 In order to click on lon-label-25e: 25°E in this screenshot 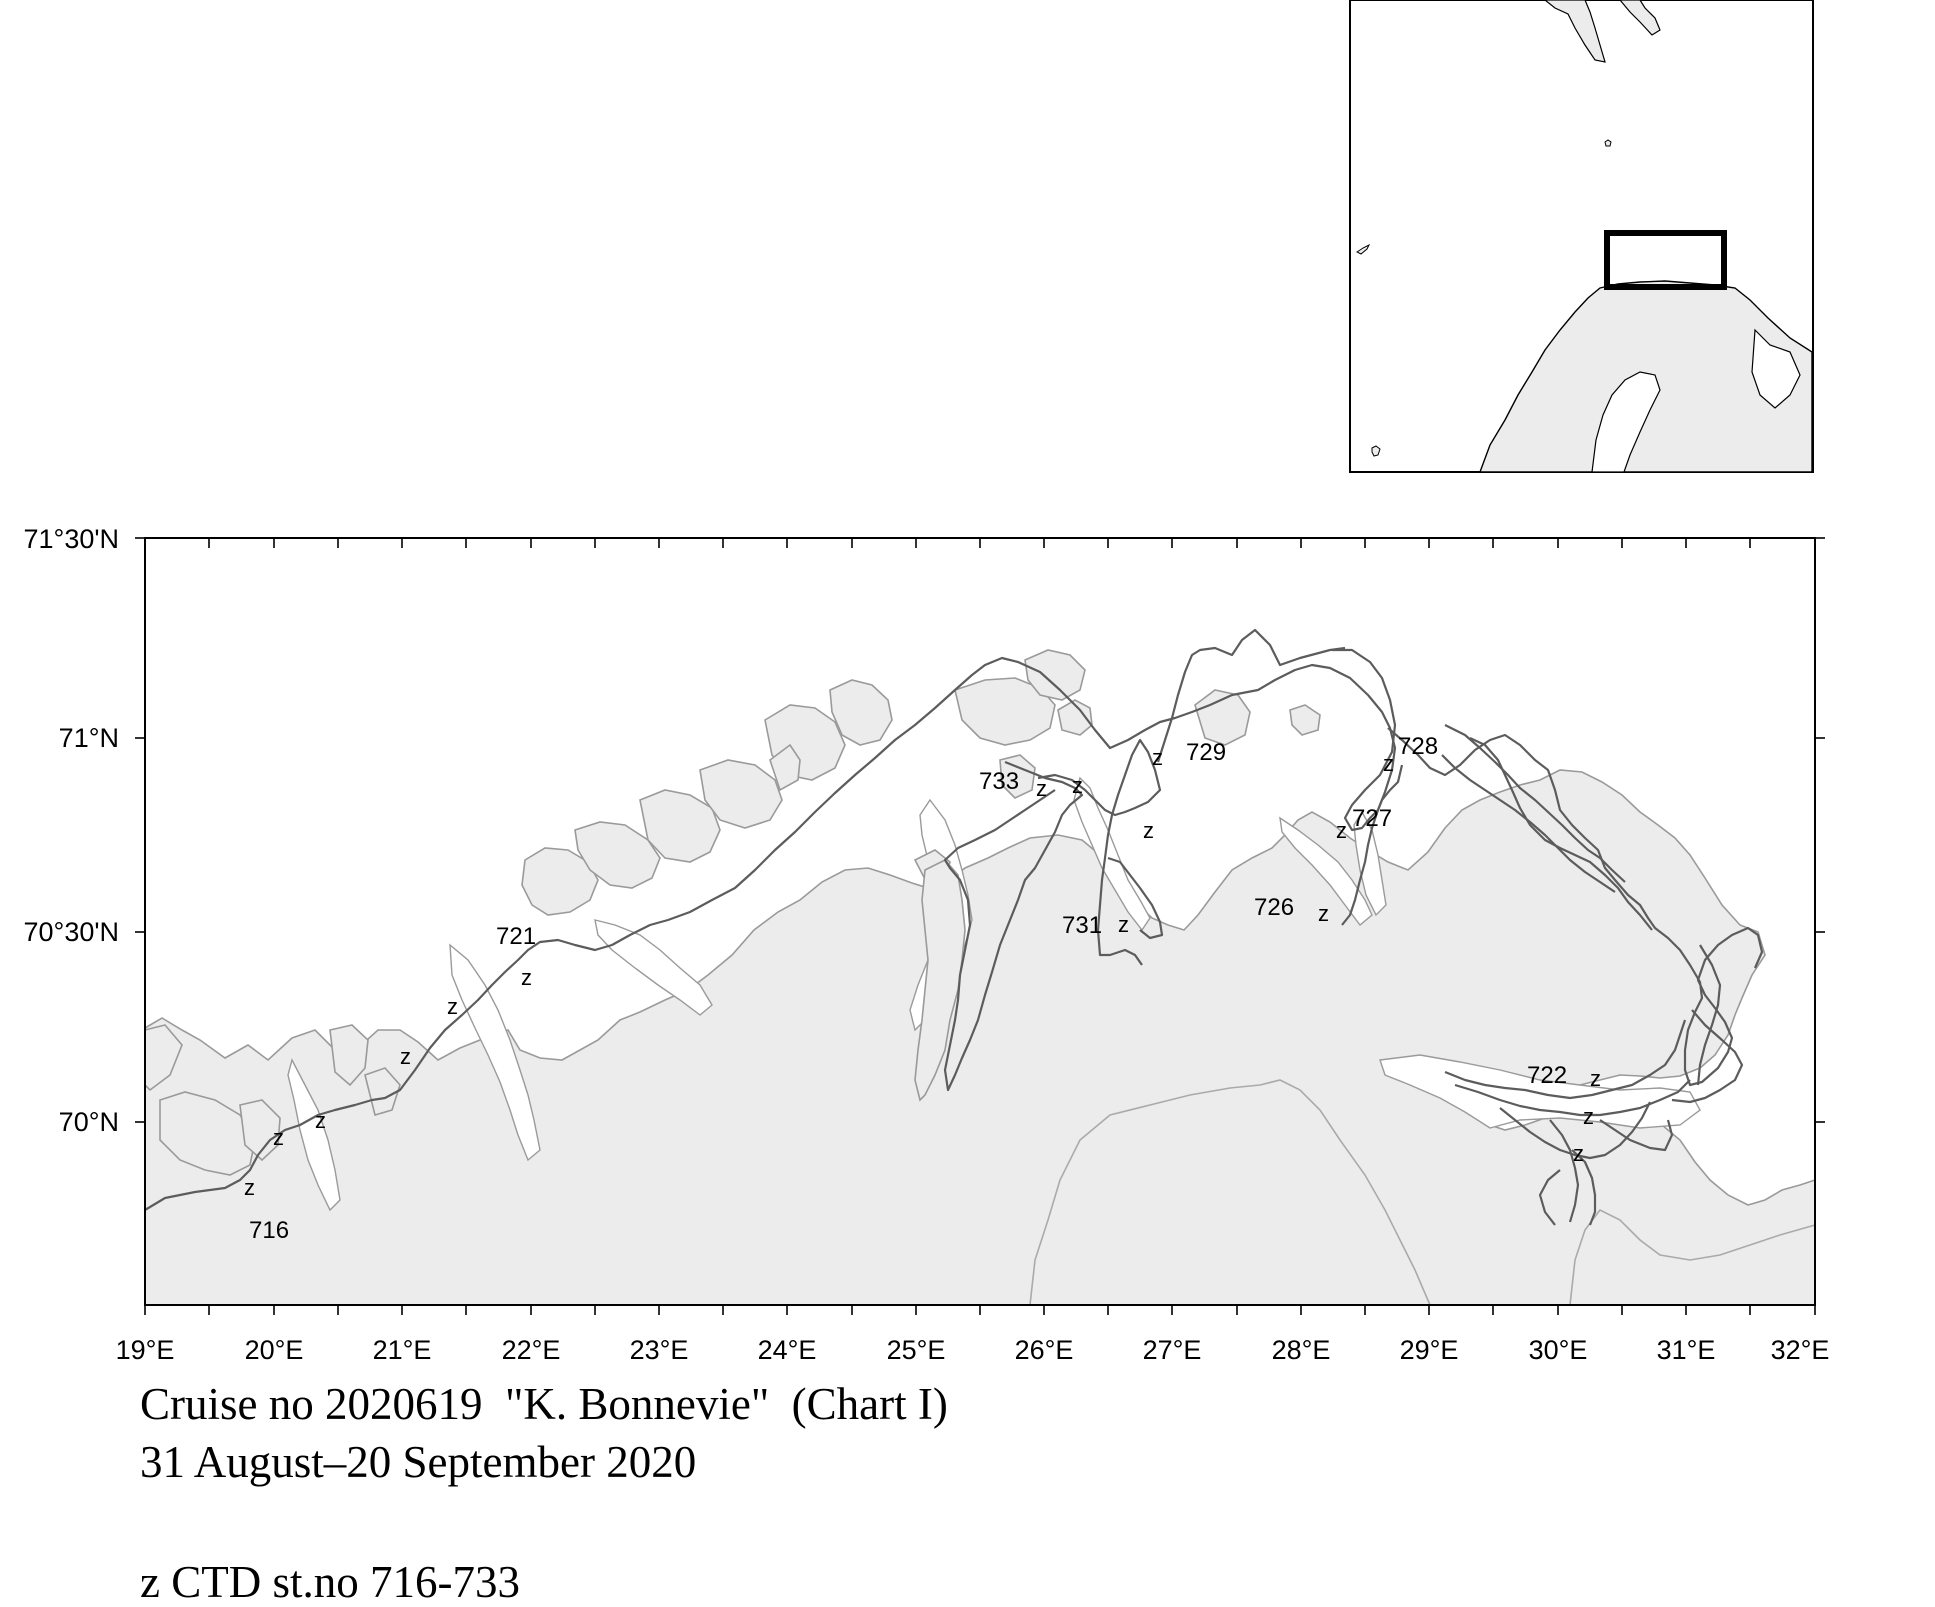, I will do `click(916, 1350)`.